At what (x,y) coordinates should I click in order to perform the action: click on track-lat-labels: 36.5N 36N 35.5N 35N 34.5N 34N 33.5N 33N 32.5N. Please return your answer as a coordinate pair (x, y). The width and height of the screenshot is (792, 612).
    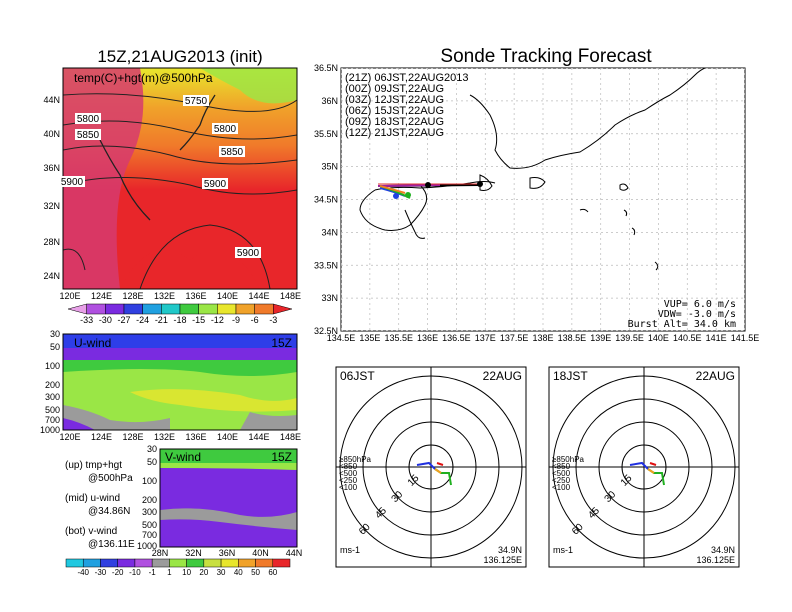
    Looking at the image, I should click on (326, 199).